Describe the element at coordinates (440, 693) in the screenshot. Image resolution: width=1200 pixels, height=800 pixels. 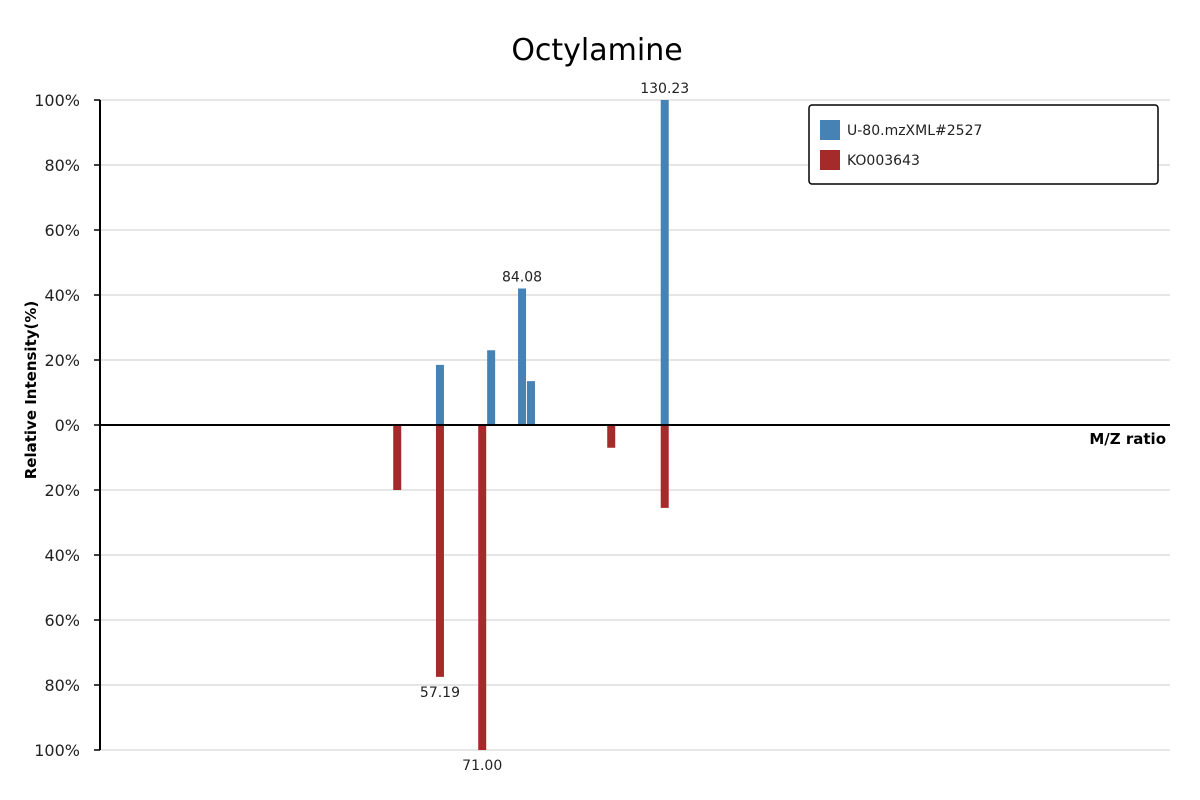
I see `peak-label: 57.19` at that location.